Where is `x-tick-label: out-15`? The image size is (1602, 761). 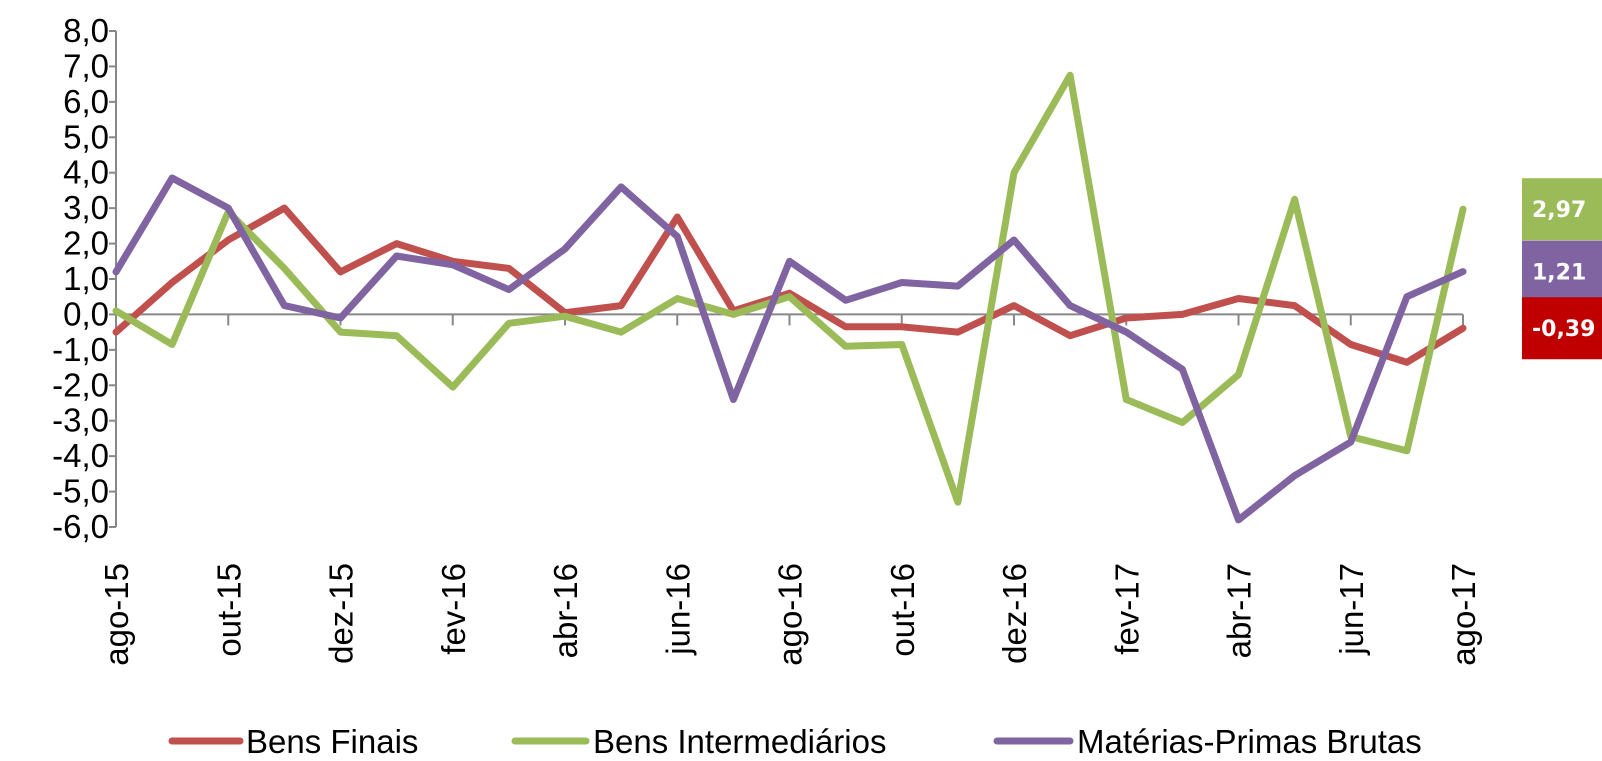
x-tick-label: out-15 is located at coordinates (228, 610).